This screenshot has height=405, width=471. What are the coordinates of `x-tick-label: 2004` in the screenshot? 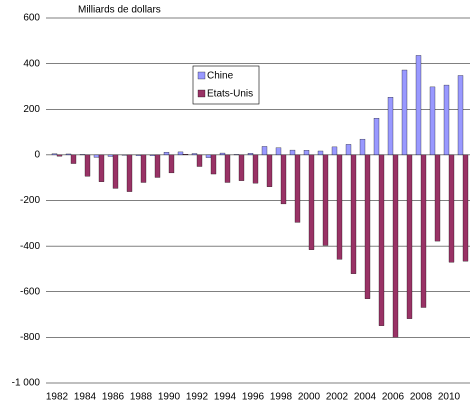 It's located at (365, 397).